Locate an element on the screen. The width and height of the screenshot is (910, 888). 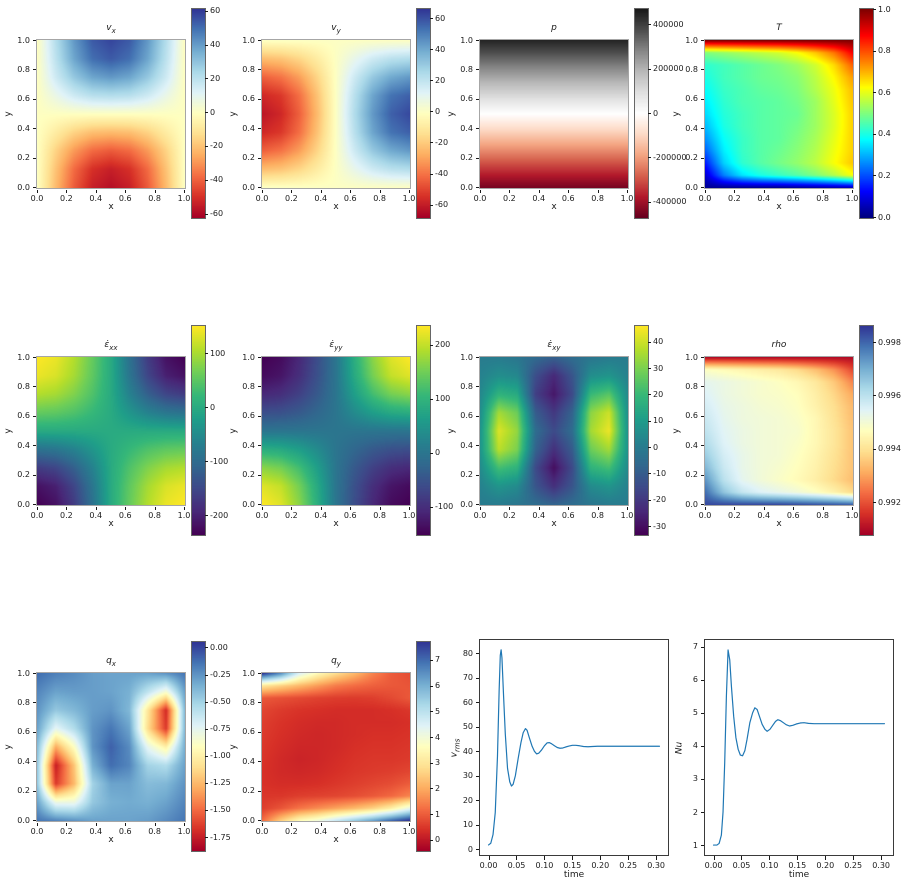
heatmap-canvas is located at coordinates (336, 431).